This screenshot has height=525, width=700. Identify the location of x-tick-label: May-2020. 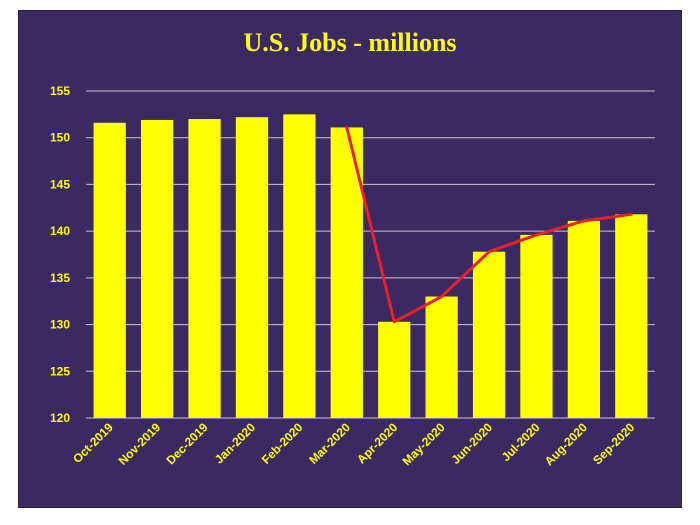
(424, 444).